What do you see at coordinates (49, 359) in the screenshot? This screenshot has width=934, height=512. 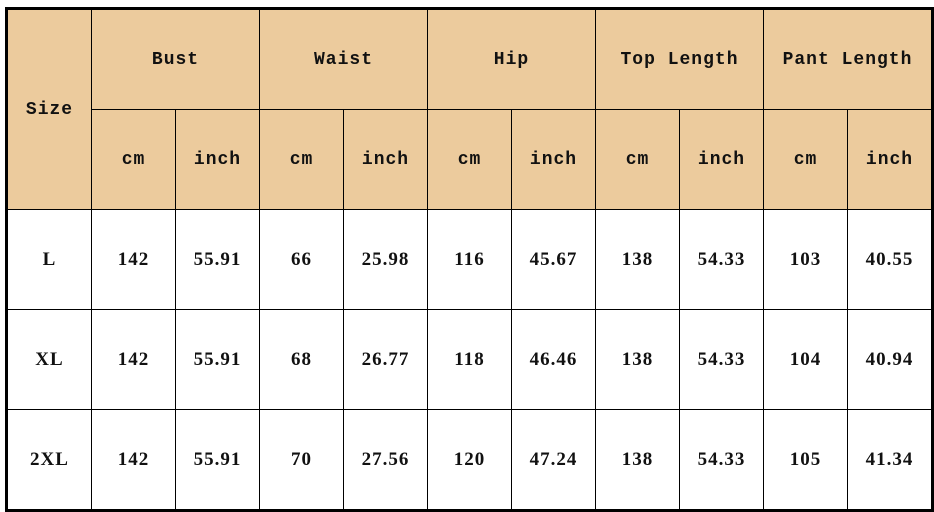 I see `size-cell: XL` at bounding box center [49, 359].